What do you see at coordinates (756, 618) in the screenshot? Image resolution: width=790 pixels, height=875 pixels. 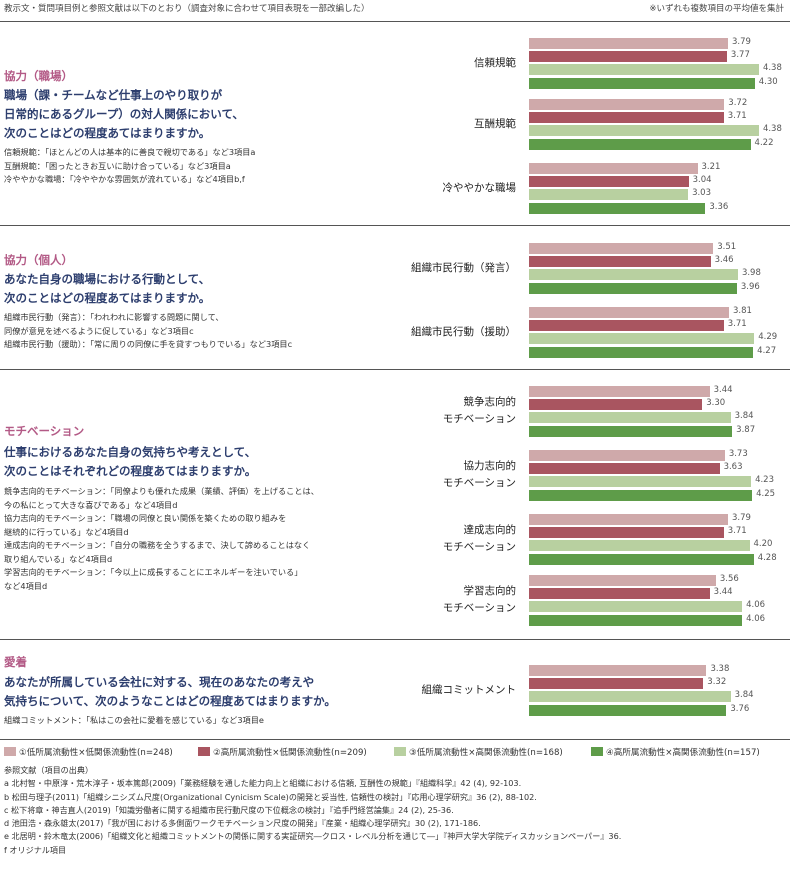 I see `value-label: 4.06` at bounding box center [756, 618].